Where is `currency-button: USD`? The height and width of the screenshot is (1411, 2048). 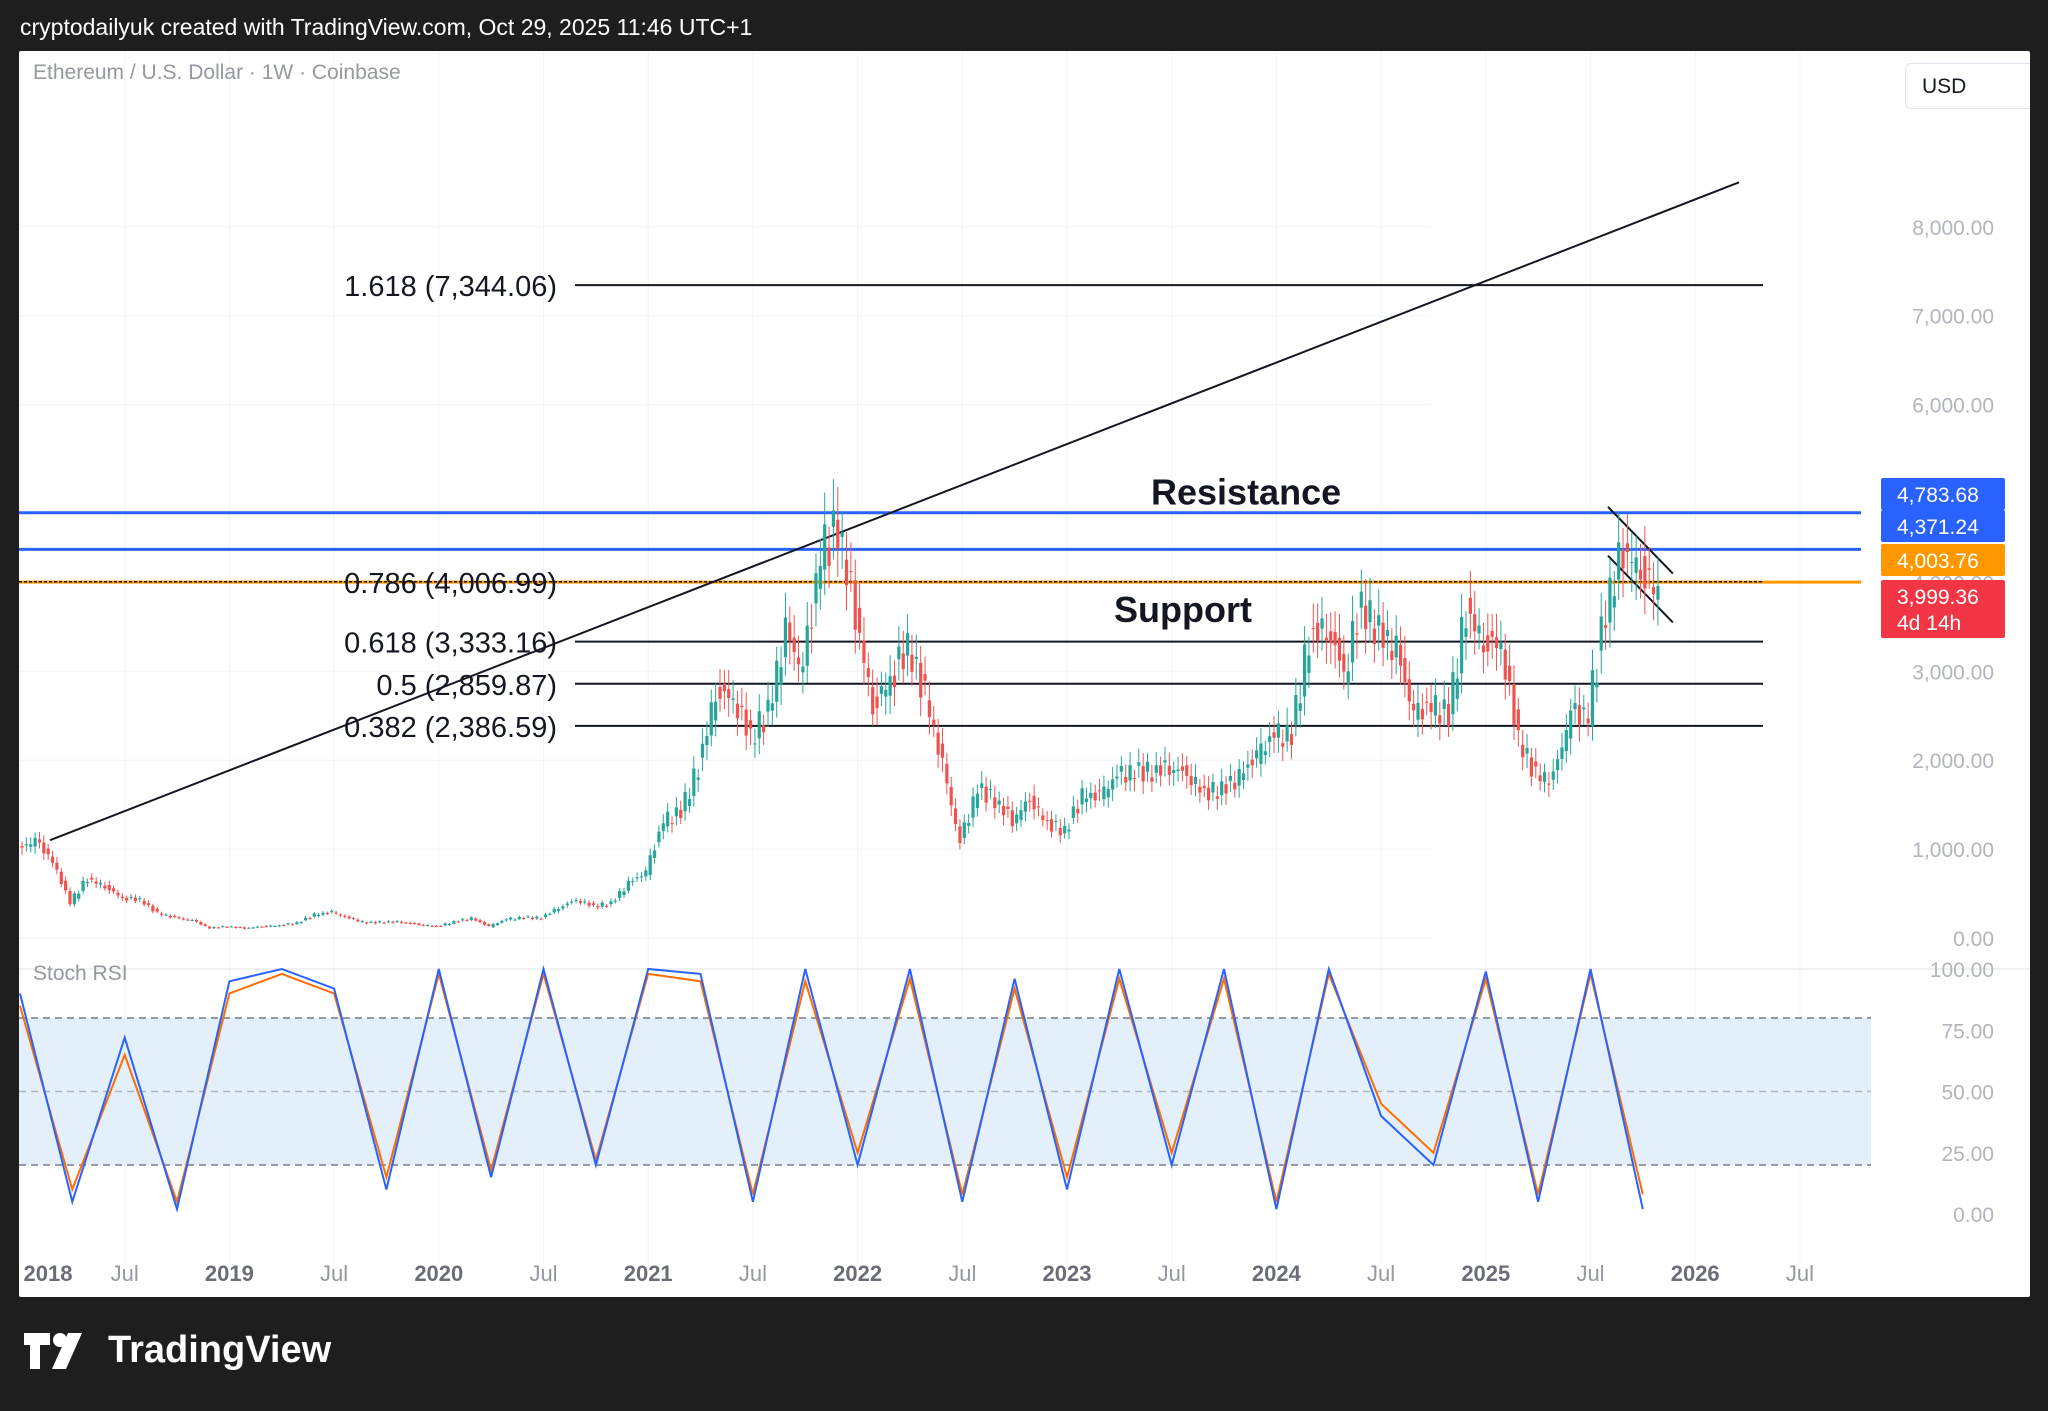 currency-button: USD is located at coordinates (1967, 86).